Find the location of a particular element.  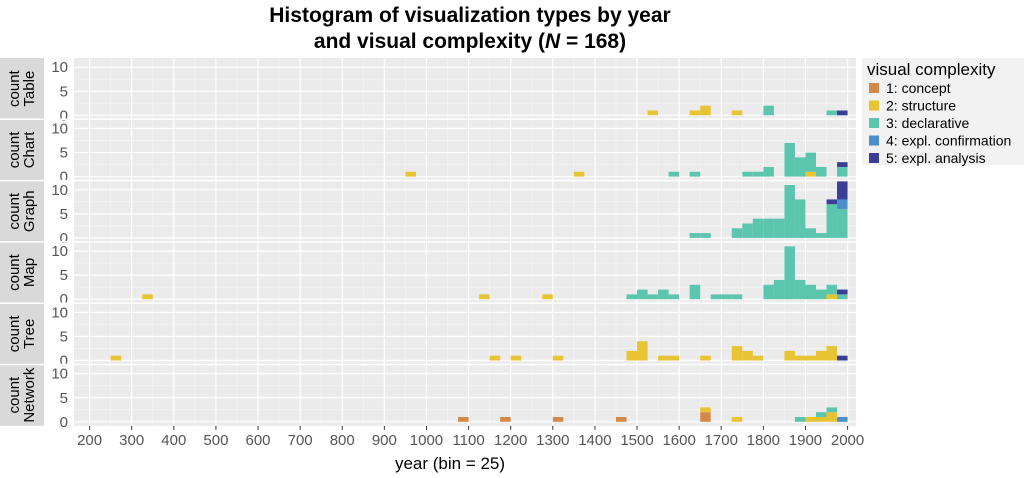

x-tick-label: 1700 is located at coordinates (721, 440).